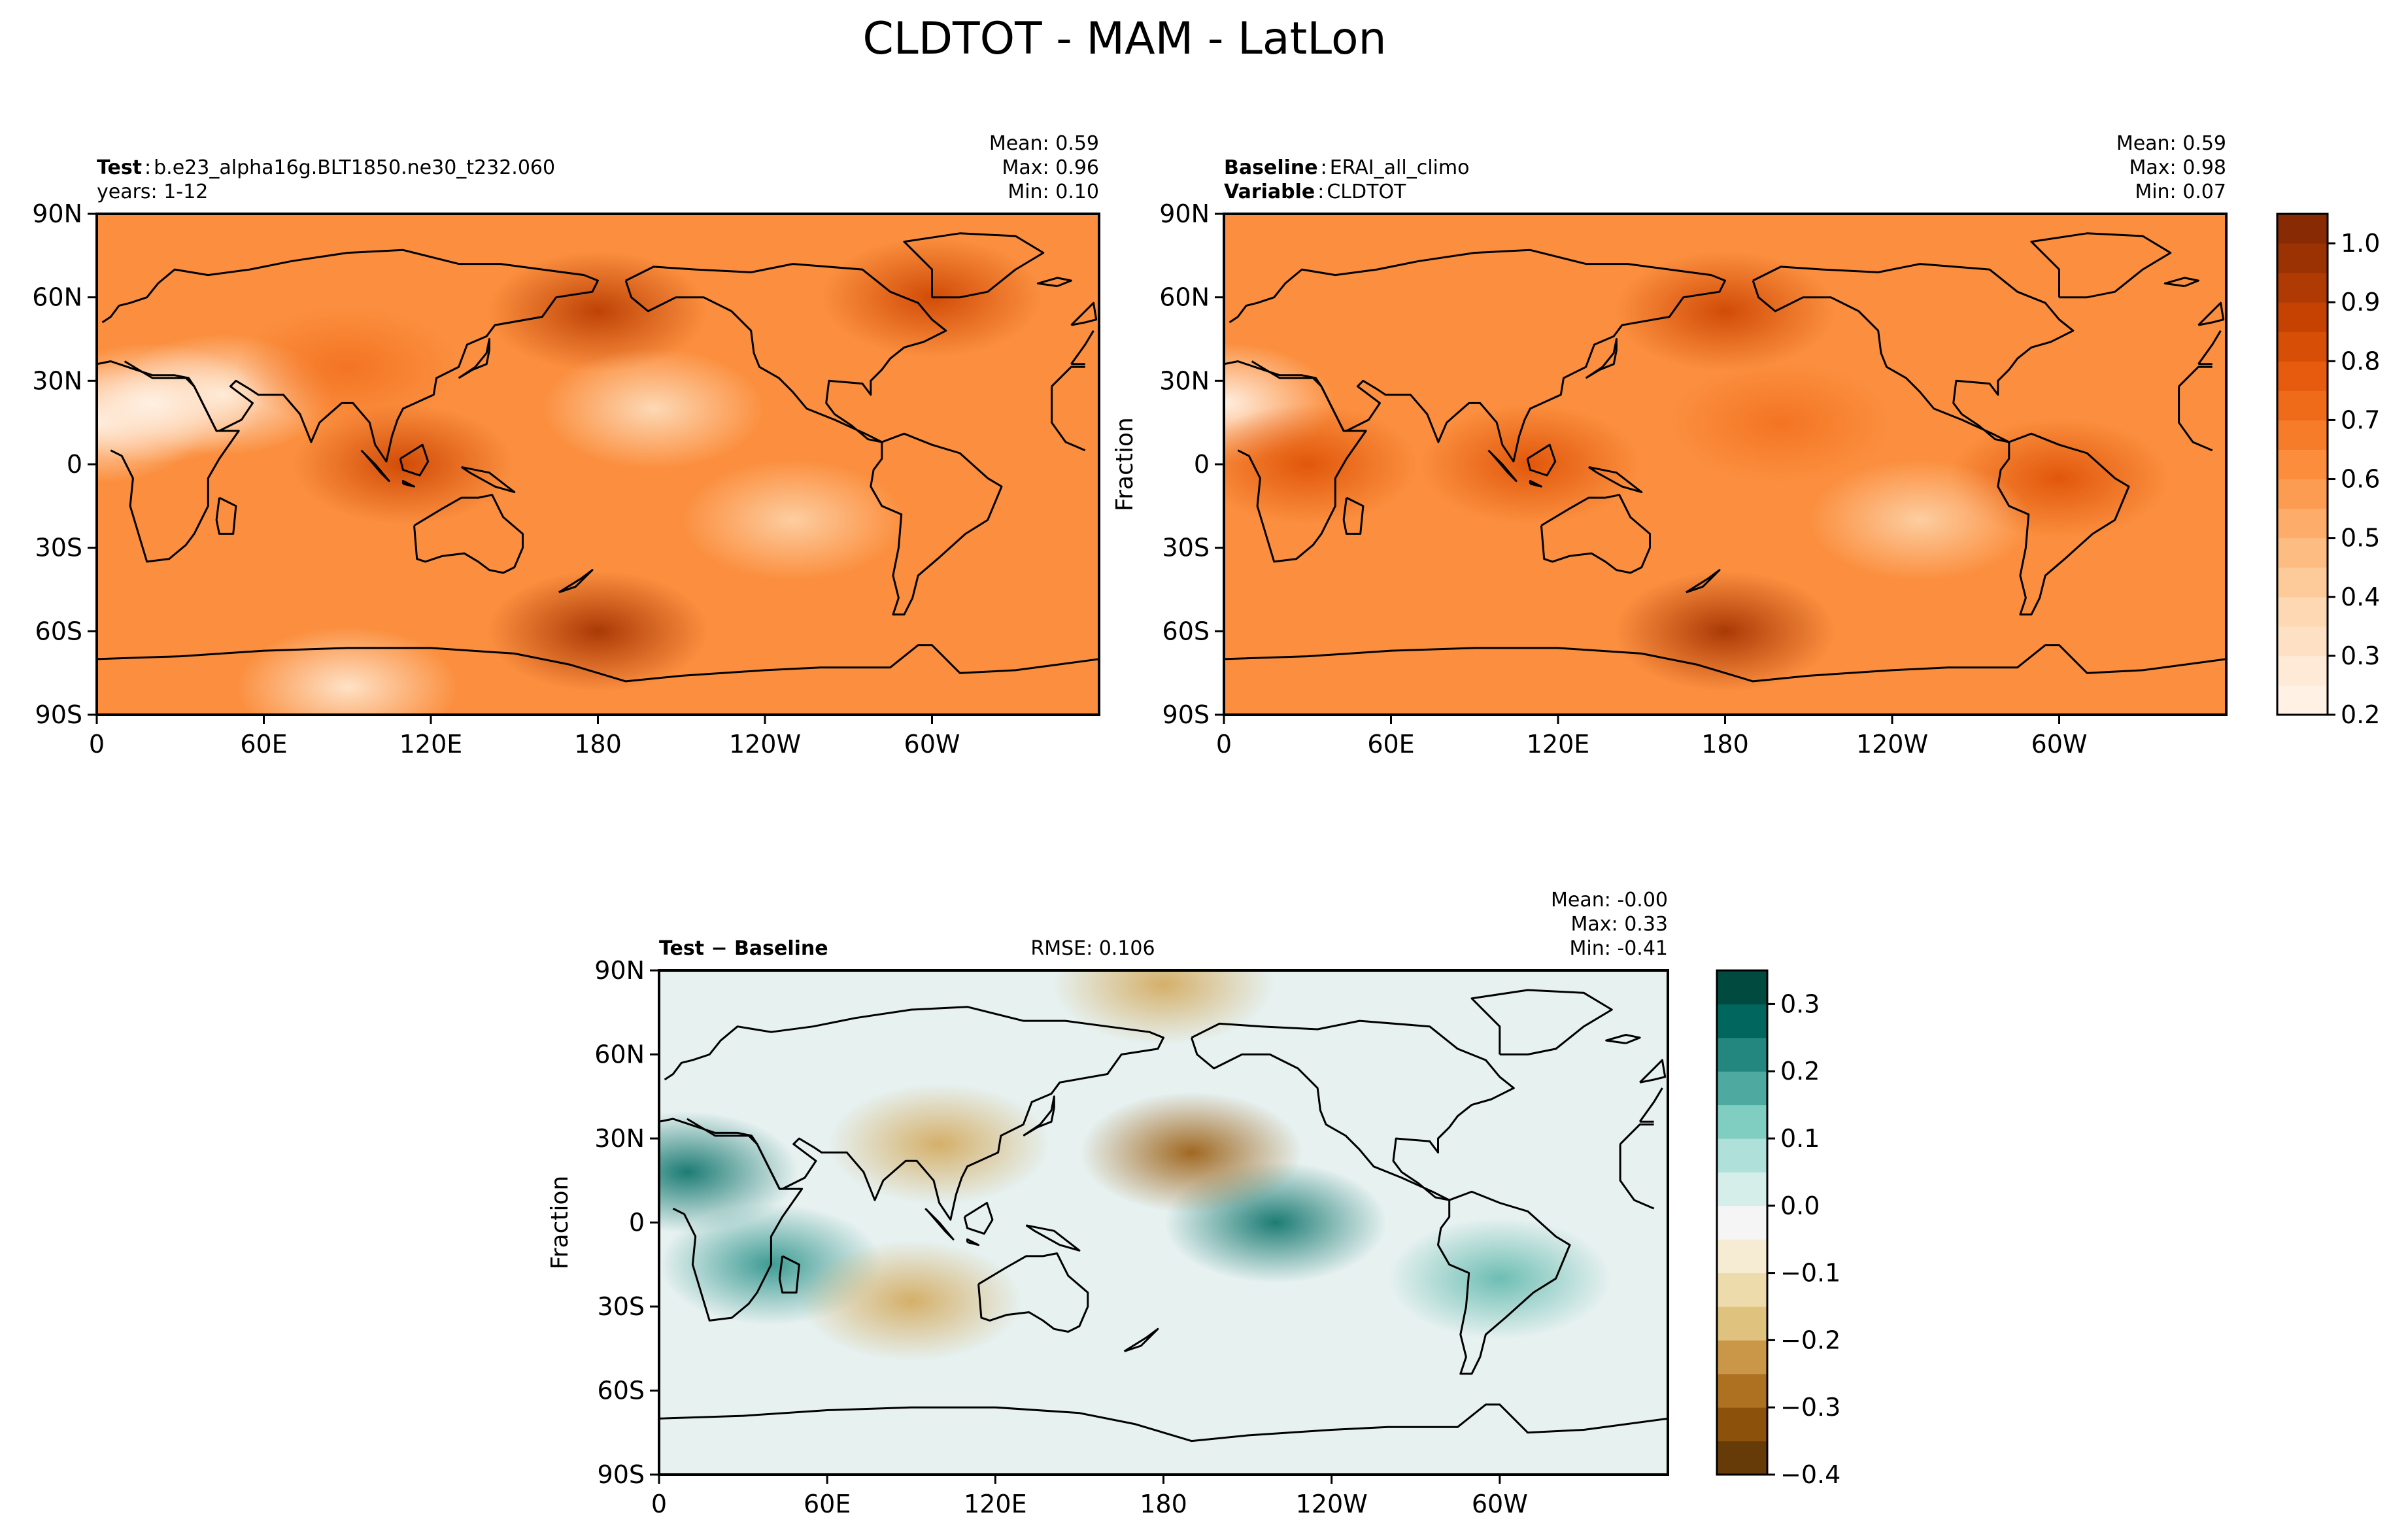  What do you see at coordinates (1271, 167) in the screenshot?
I see `header-label: Baseline` at bounding box center [1271, 167].